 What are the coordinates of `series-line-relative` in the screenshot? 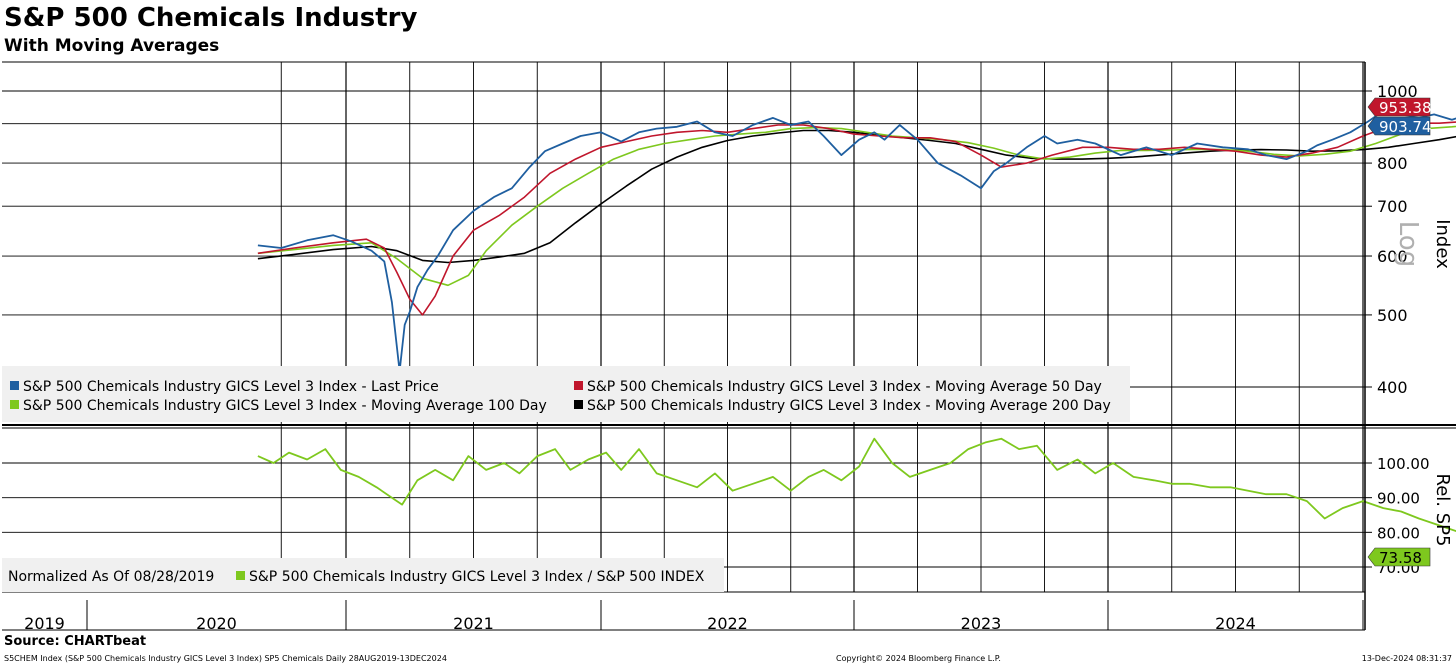 It's located at (856, 485).